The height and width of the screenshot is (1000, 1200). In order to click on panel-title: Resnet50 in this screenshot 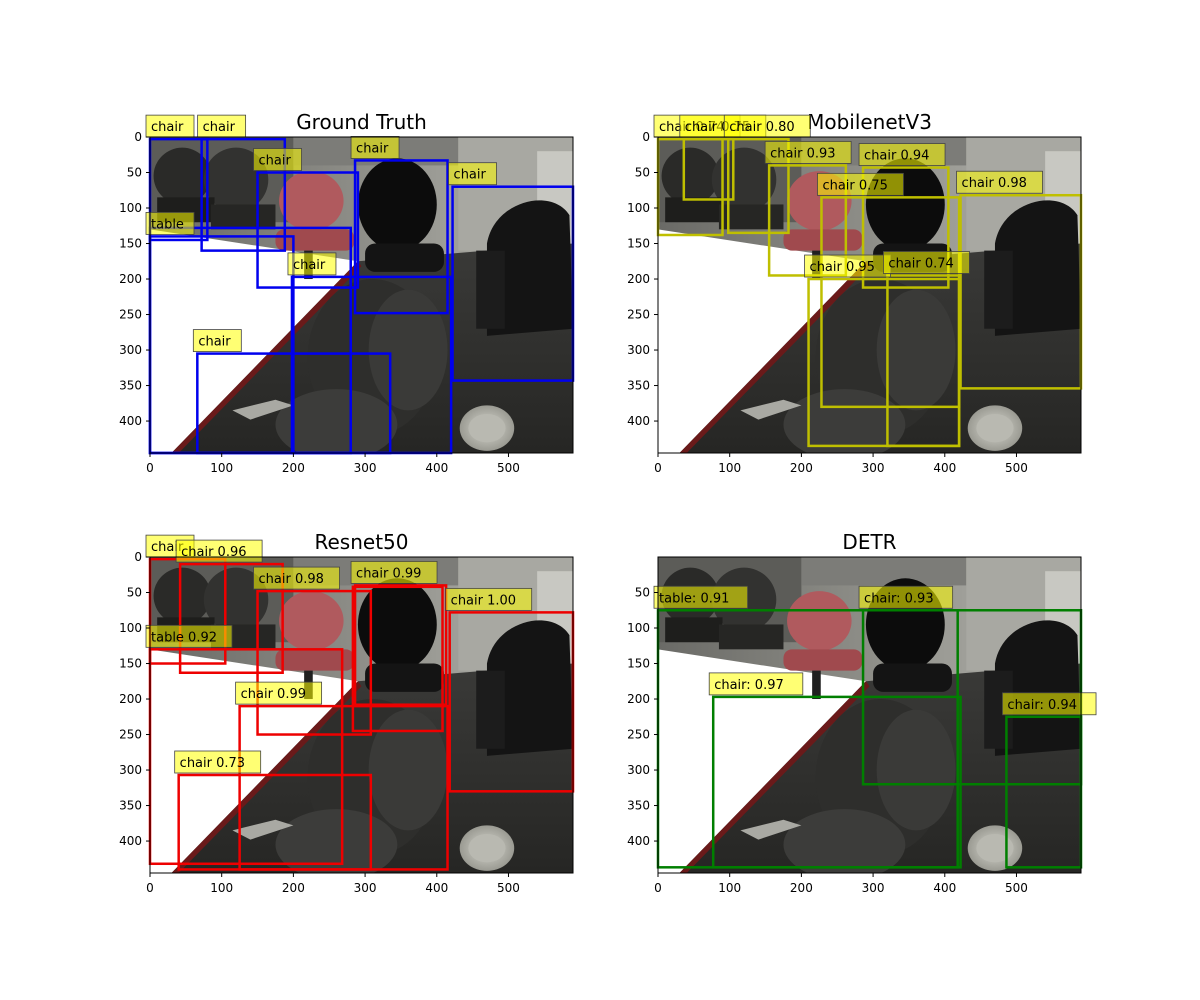, I will do `click(362, 542)`.